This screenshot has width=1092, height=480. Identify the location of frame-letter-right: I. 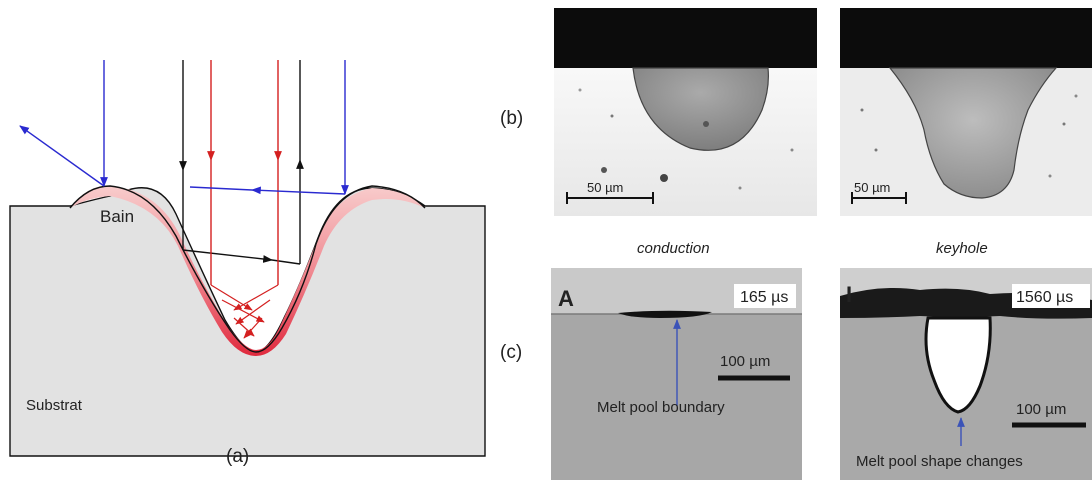
(849, 294).